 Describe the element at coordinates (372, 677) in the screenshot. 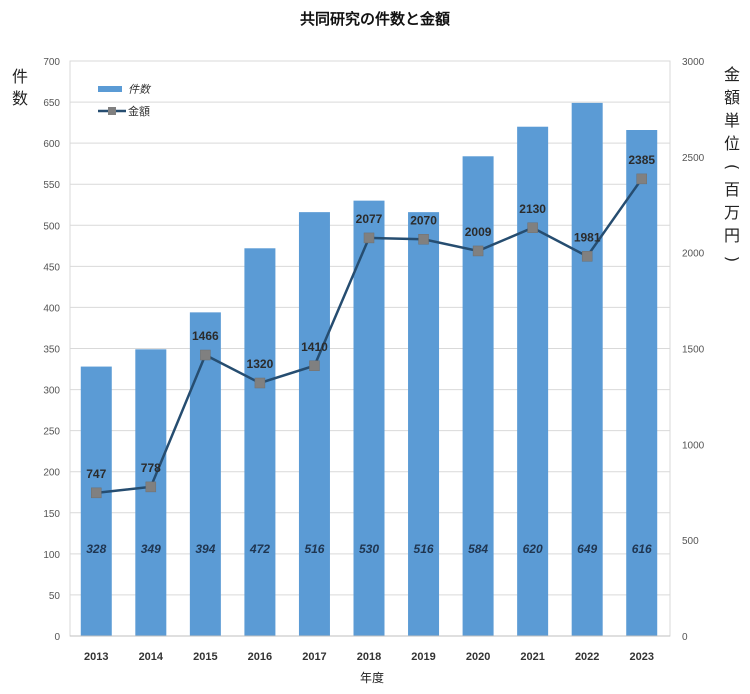

I see `x-axis-label: 年度` at that location.